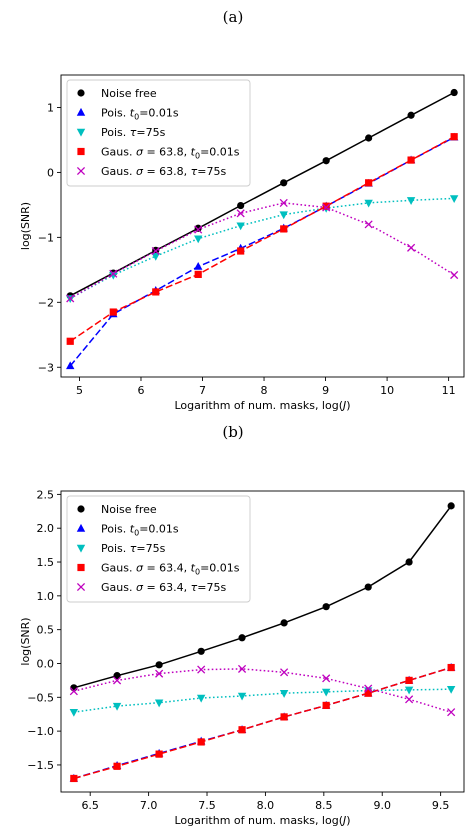  What do you see at coordinates (46, 528) in the screenshot?
I see `y-tick-label: 2.0` at bounding box center [46, 528].